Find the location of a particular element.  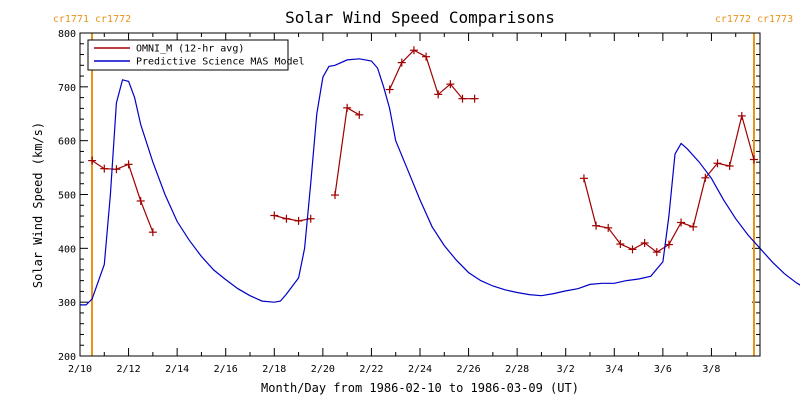

y-tick-label: 500 is located at coordinates (67, 196).